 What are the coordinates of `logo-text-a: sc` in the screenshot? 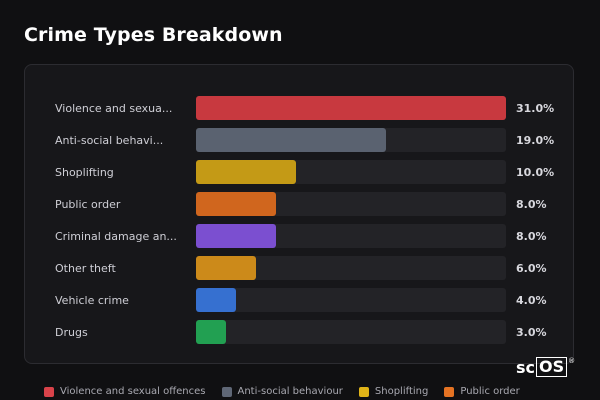 It's located at (526, 367).